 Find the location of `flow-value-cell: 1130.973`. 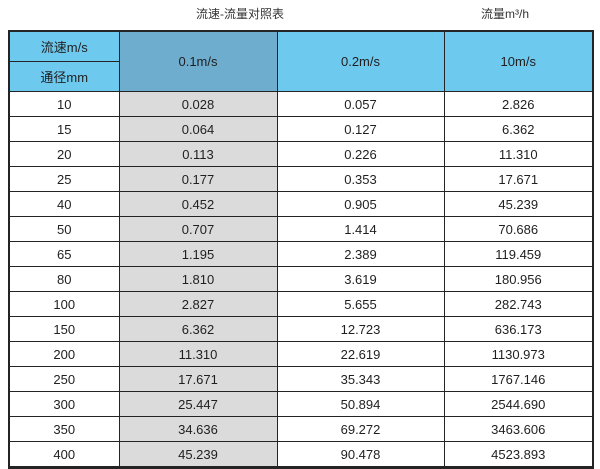

flow-value-cell: 1130.973 is located at coordinates (518, 354).